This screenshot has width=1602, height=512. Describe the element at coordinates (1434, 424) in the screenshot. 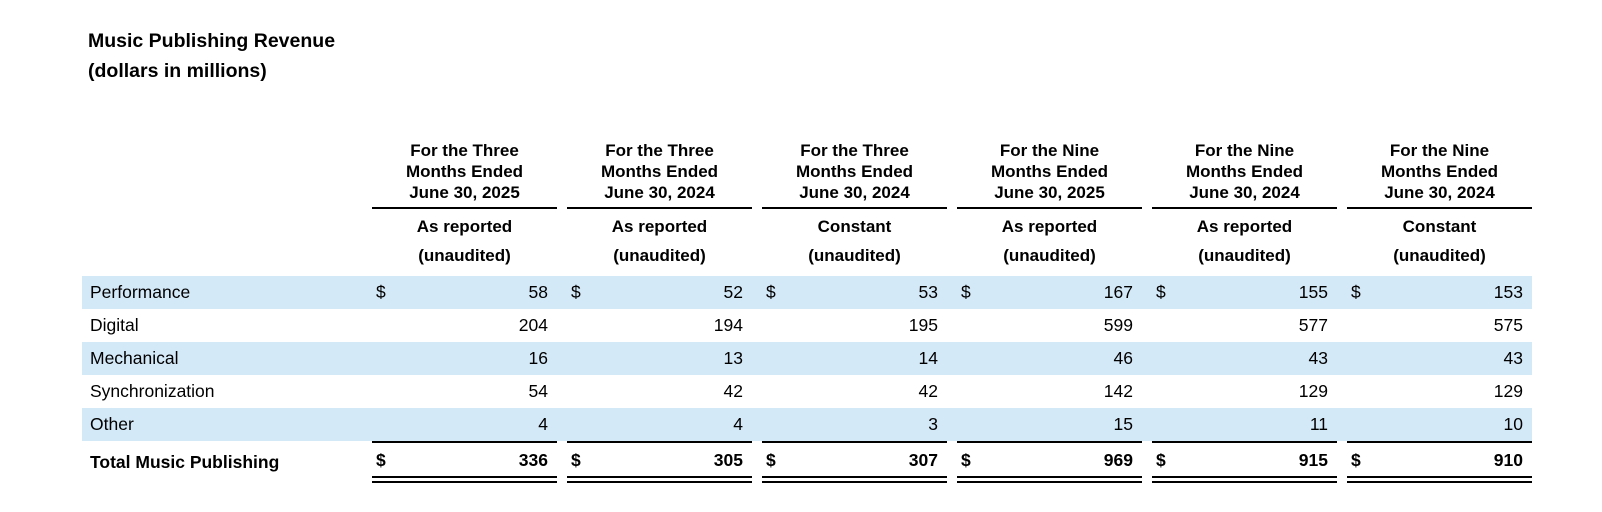

I see `value-cell: 10` at that location.